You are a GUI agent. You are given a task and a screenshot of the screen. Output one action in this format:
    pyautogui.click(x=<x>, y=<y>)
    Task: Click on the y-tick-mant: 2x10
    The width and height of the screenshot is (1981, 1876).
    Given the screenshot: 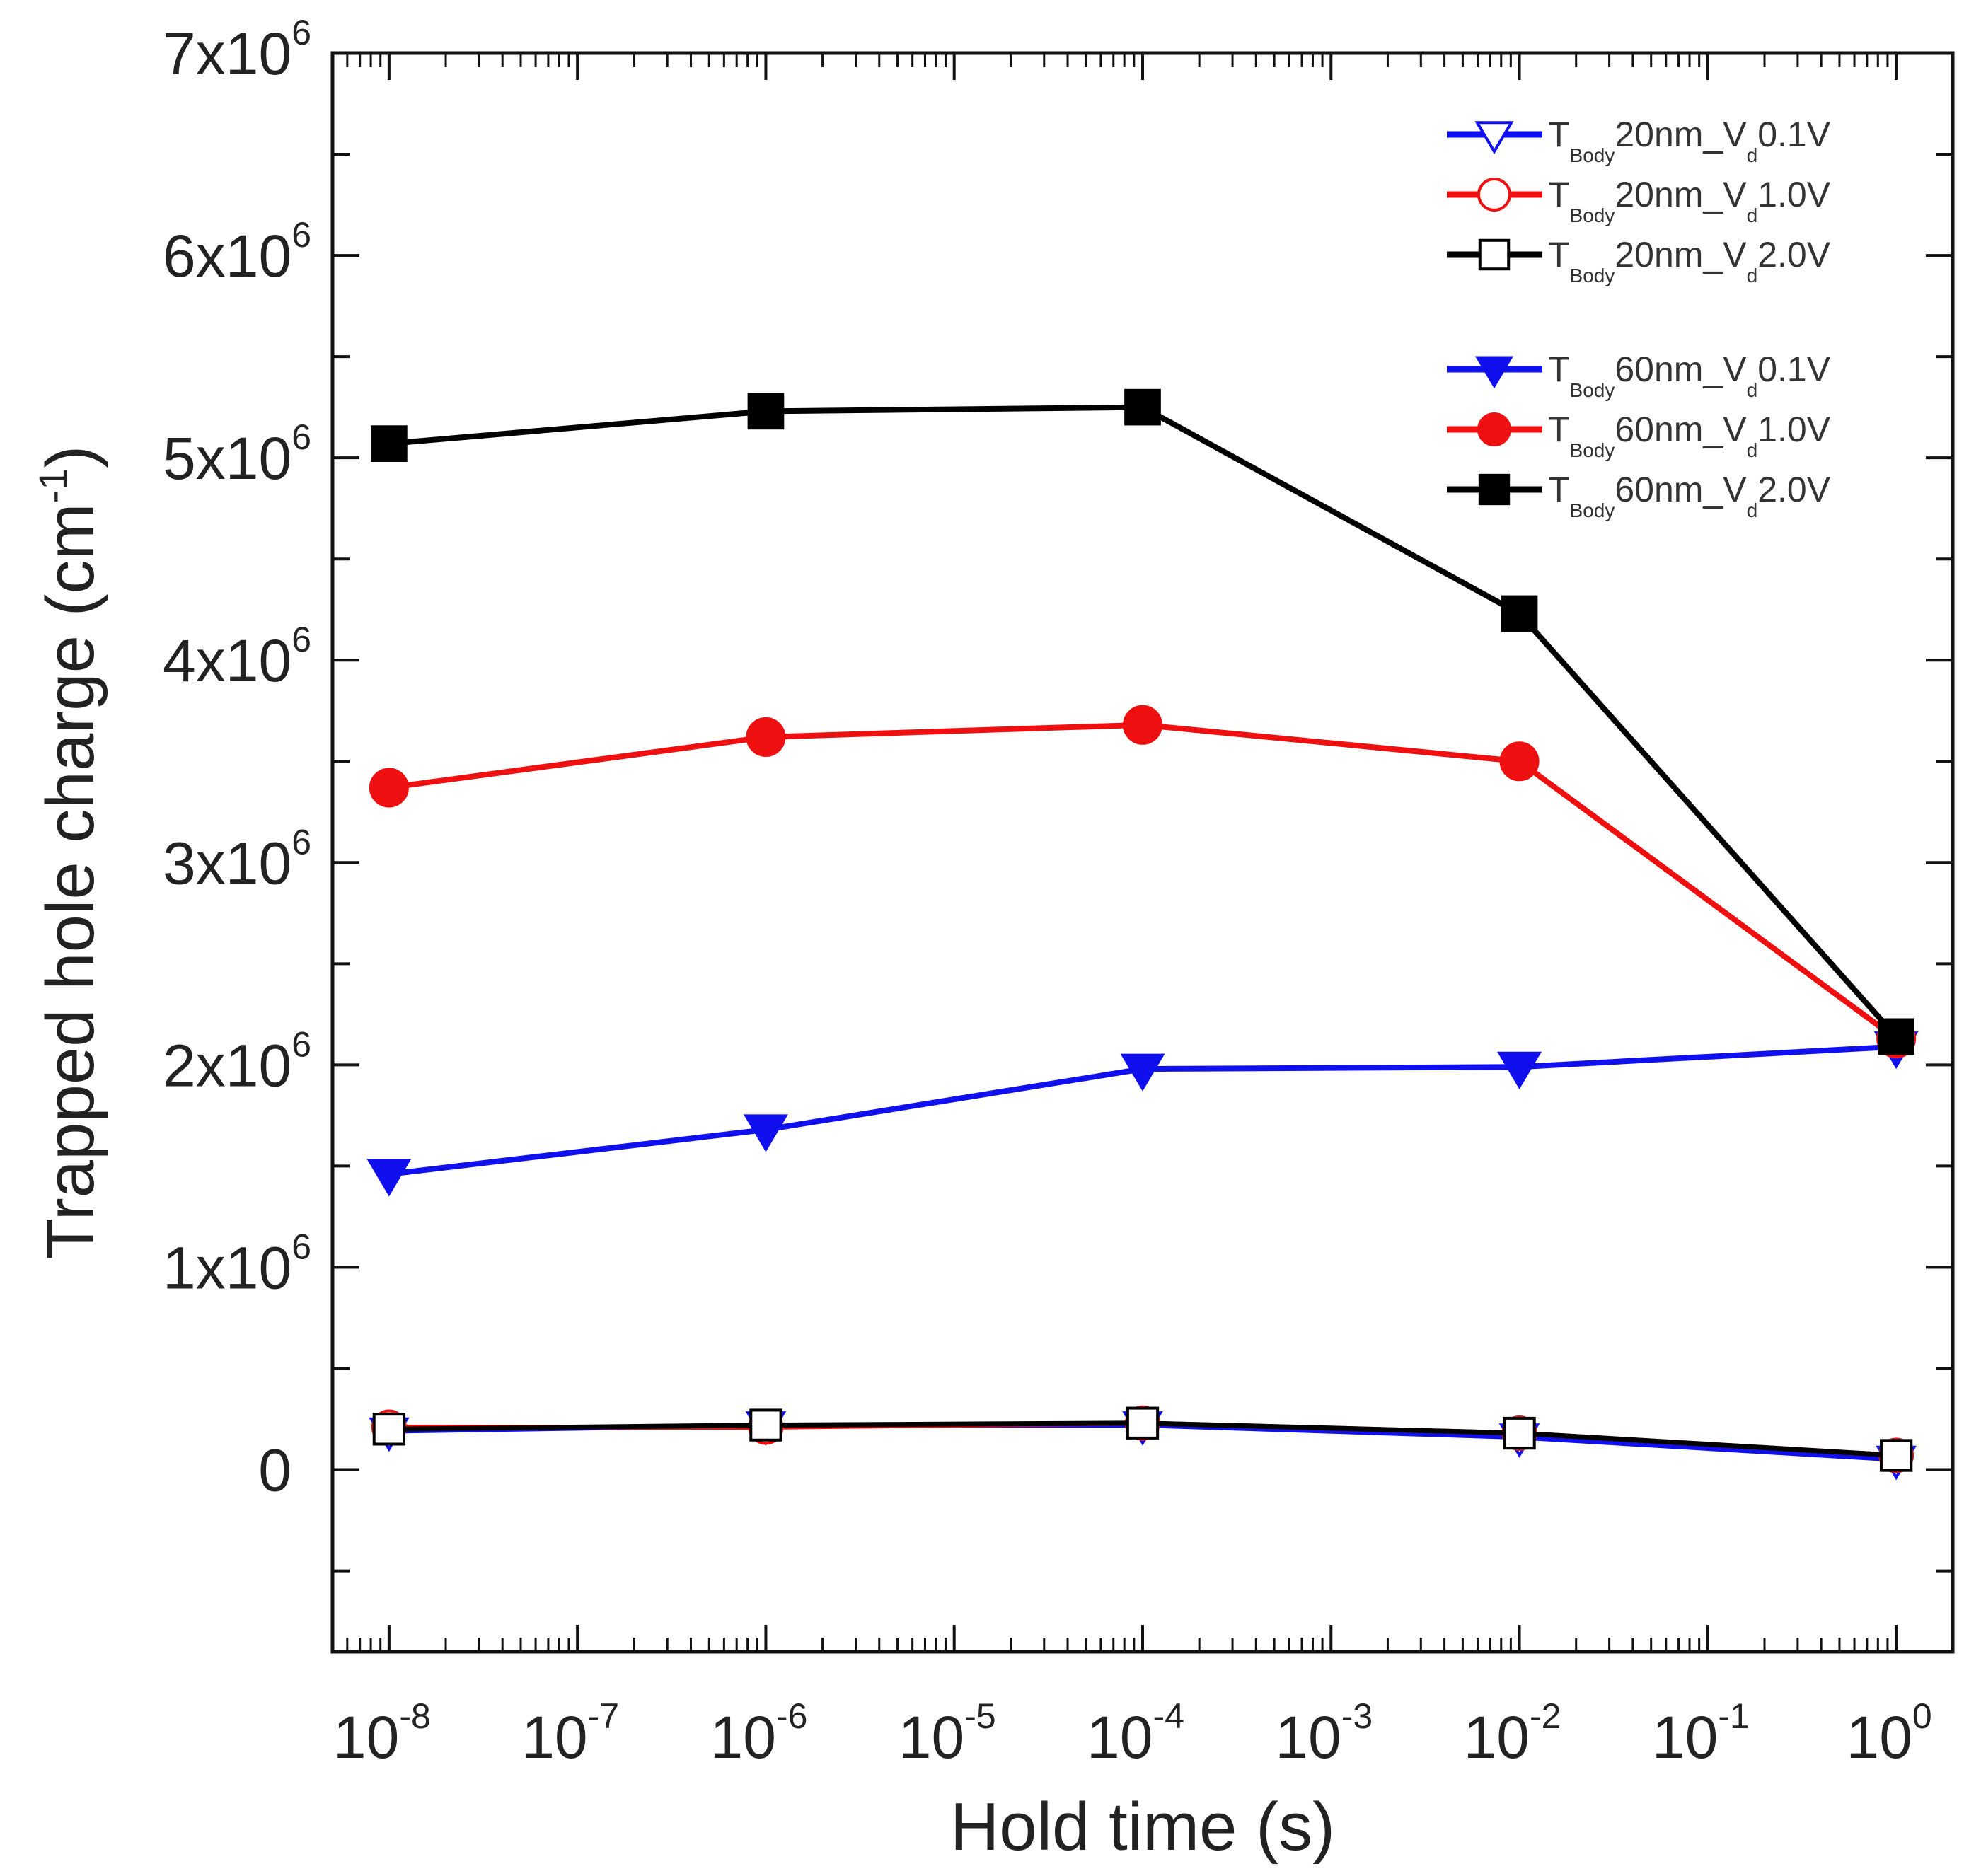 What is the action you would take?
    pyautogui.click(x=227, y=1065)
    